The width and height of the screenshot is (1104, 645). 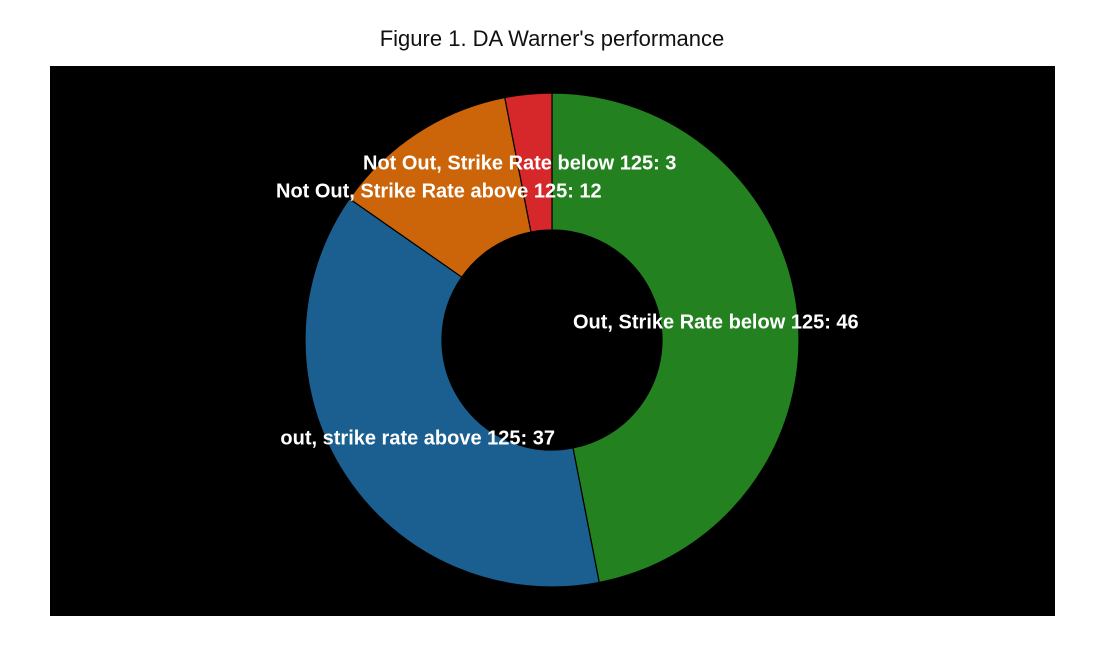 What do you see at coordinates (519, 163) in the screenshot?
I see `slice-label-4: Not Out, Strike Rate below 125: 3` at bounding box center [519, 163].